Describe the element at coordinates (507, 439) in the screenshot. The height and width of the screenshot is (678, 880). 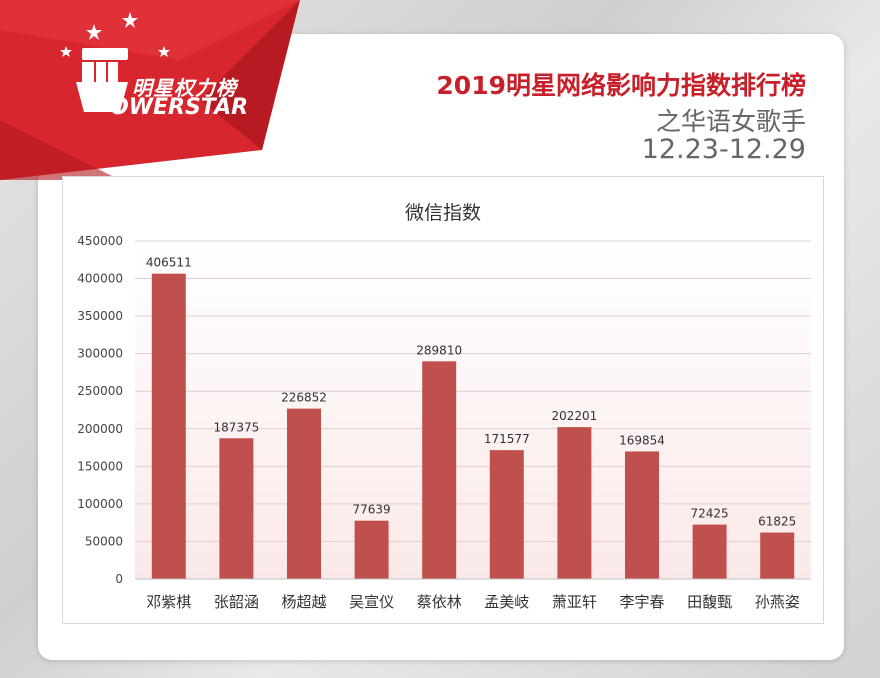
I see `data-label: 171577` at that location.